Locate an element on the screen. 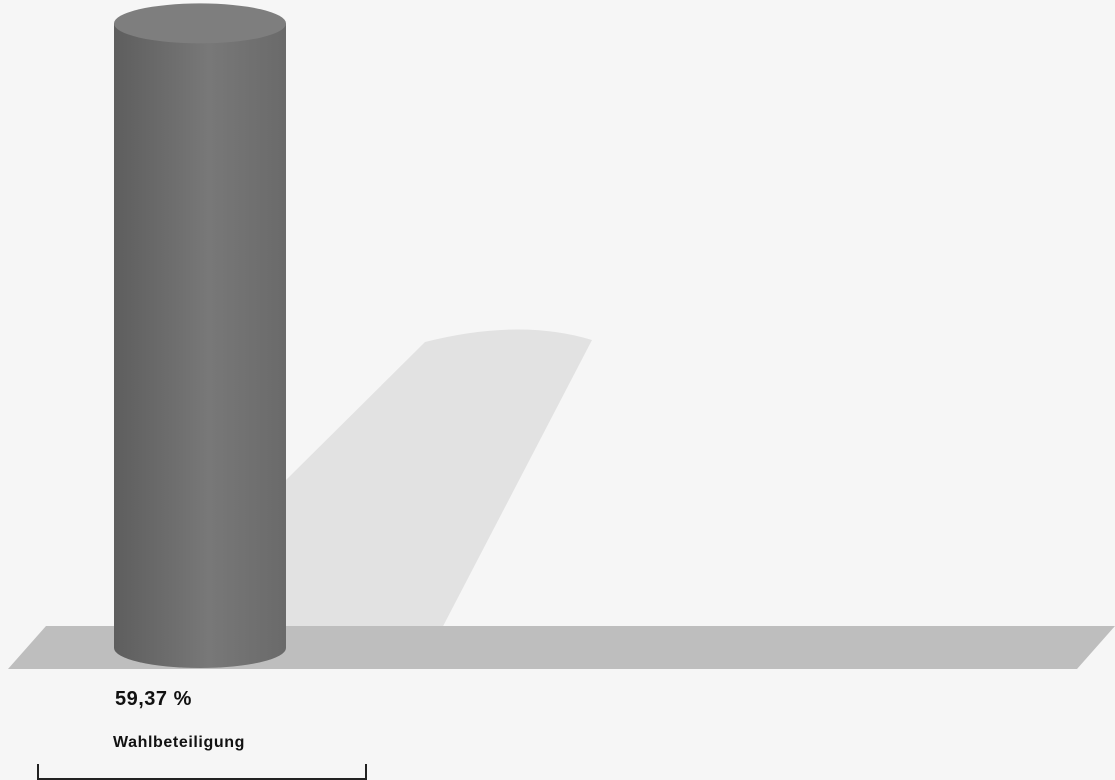 This screenshot has height=780, width=1115. bar-top-wahlbeteiligung is located at coordinates (200, 23).